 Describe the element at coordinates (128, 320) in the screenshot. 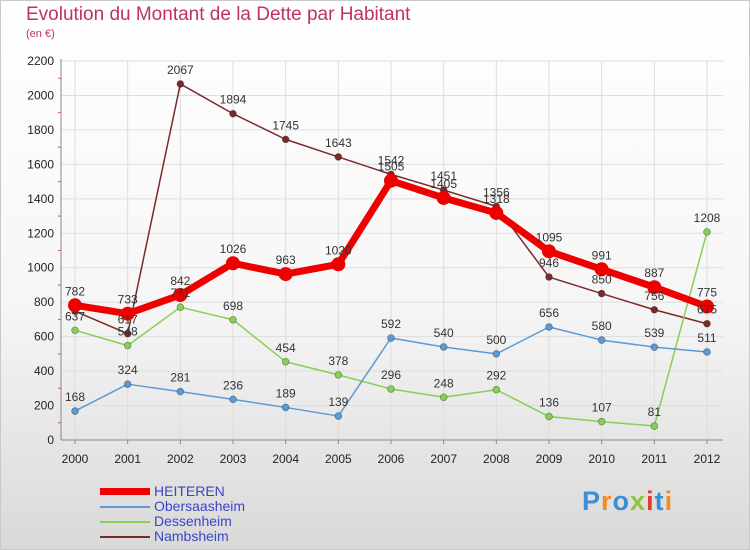

I see `data-label-nambsheim: 617` at that location.